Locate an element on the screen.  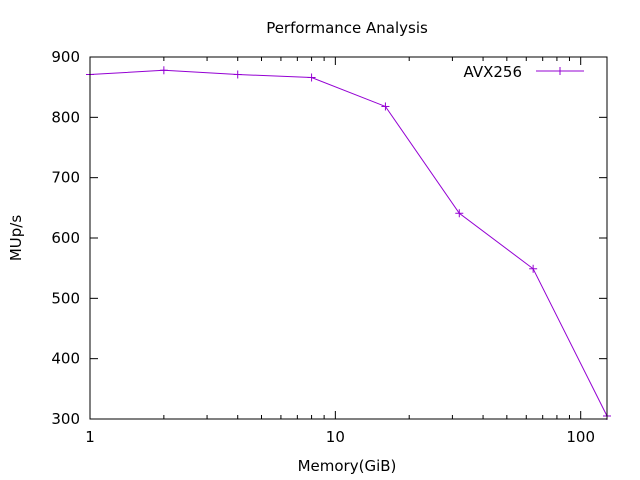
x-tick-label: 1 is located at coordinates (90, 437).